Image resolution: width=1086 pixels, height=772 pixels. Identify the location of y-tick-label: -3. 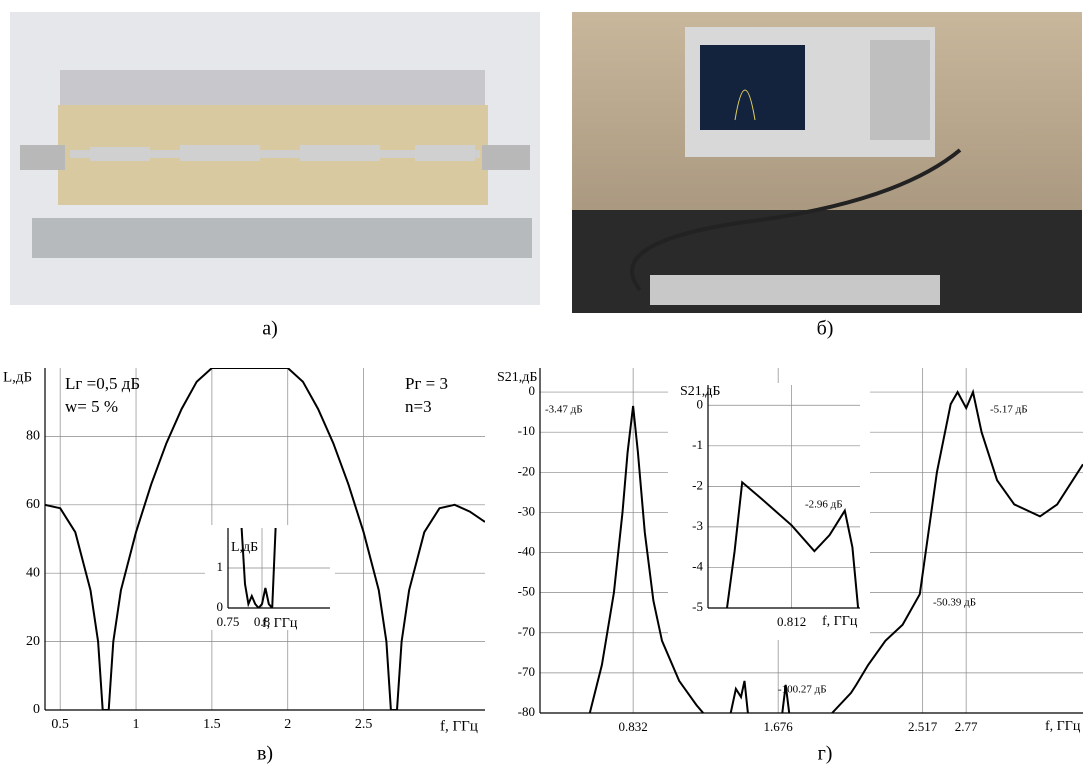
(697, 525).